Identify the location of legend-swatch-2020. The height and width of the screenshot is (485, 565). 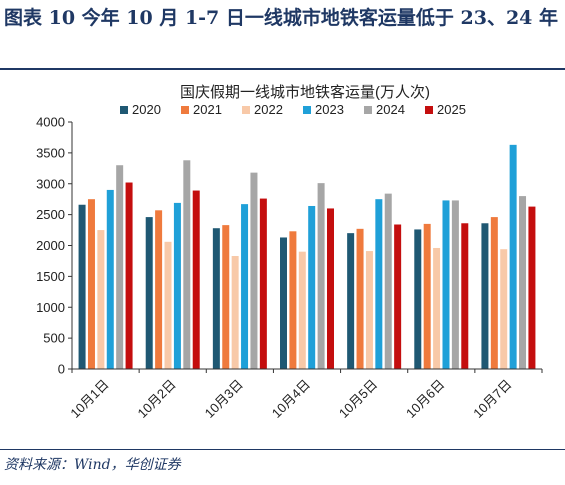
(124, 110).